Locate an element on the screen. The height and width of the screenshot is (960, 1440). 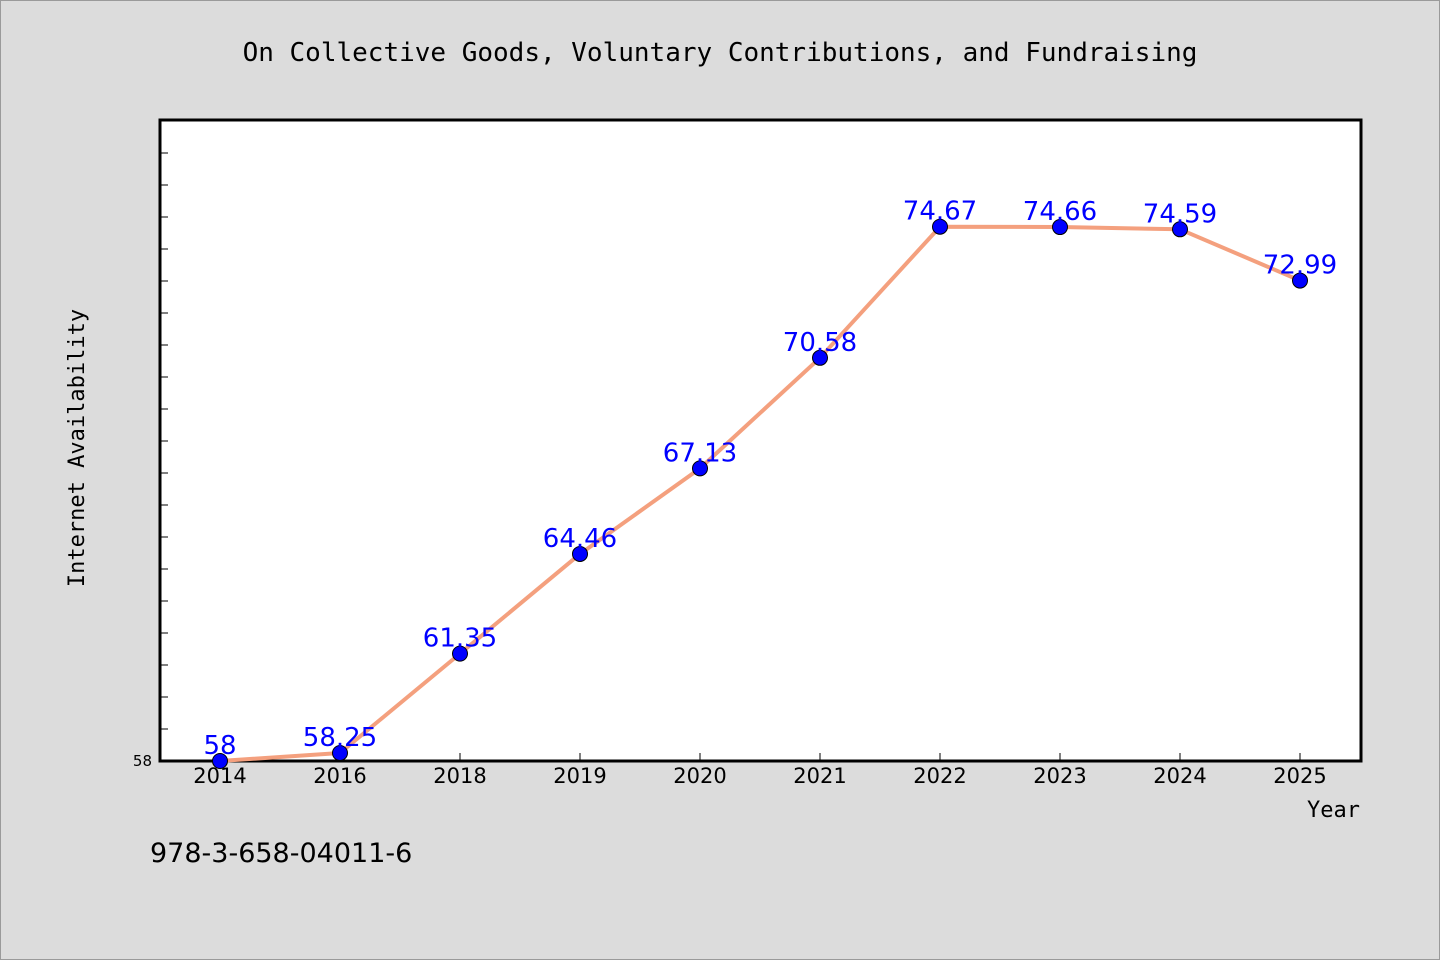
x-tick-label: 2020 is located at coordinates (699, 776).